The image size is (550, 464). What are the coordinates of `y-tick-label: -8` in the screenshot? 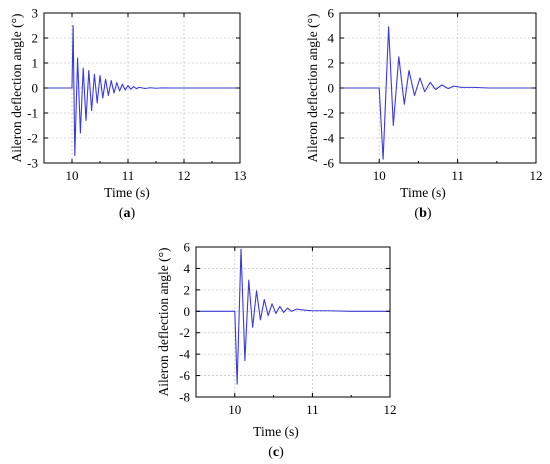 It's located at (184, 397).